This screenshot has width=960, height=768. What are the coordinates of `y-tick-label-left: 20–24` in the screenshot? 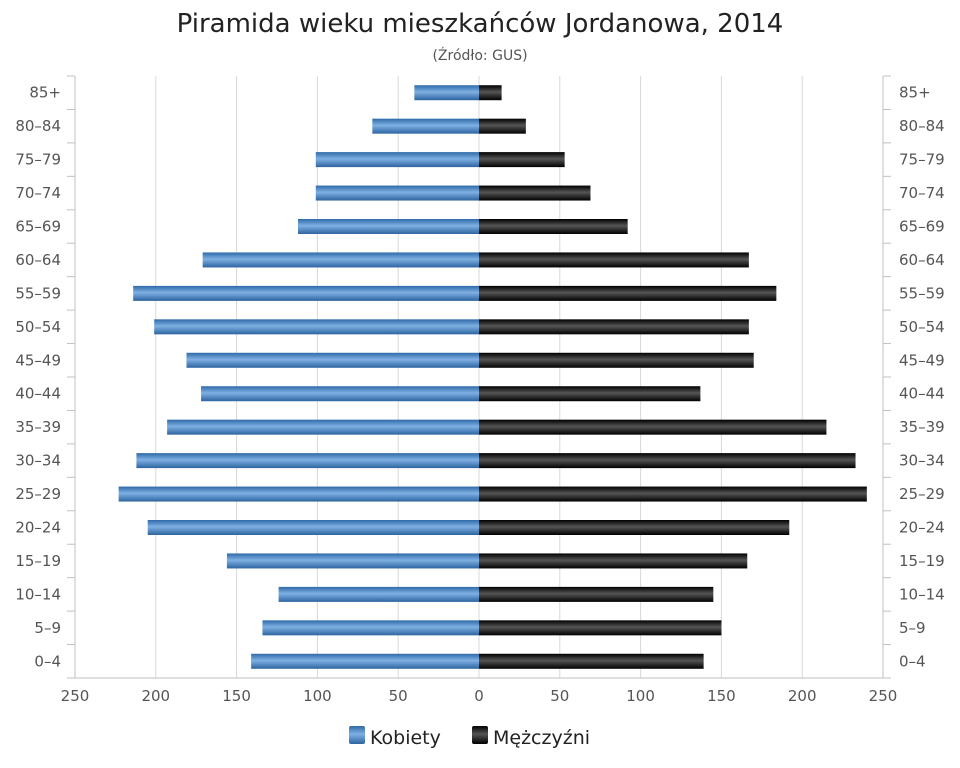 It's located at (38, 528).